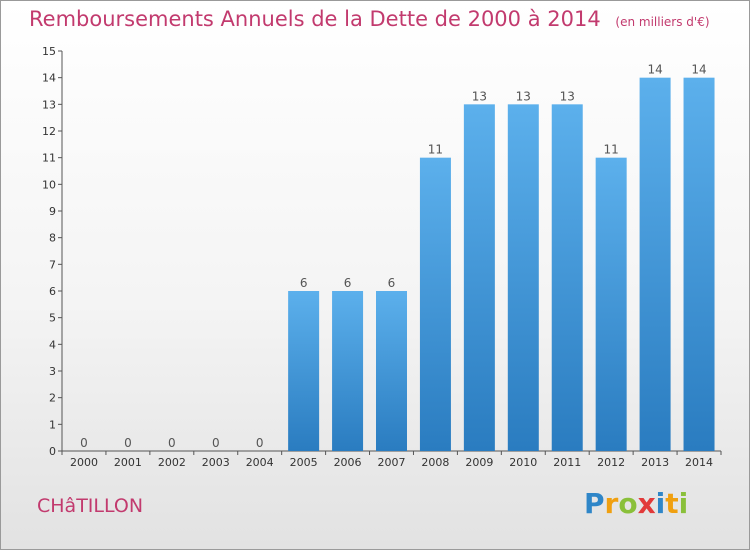 This screenshot has width=750, height=550. Describe the element at coordinates (655, 462) in the screenshot. I see `x-tick-label: 2013` at that location.